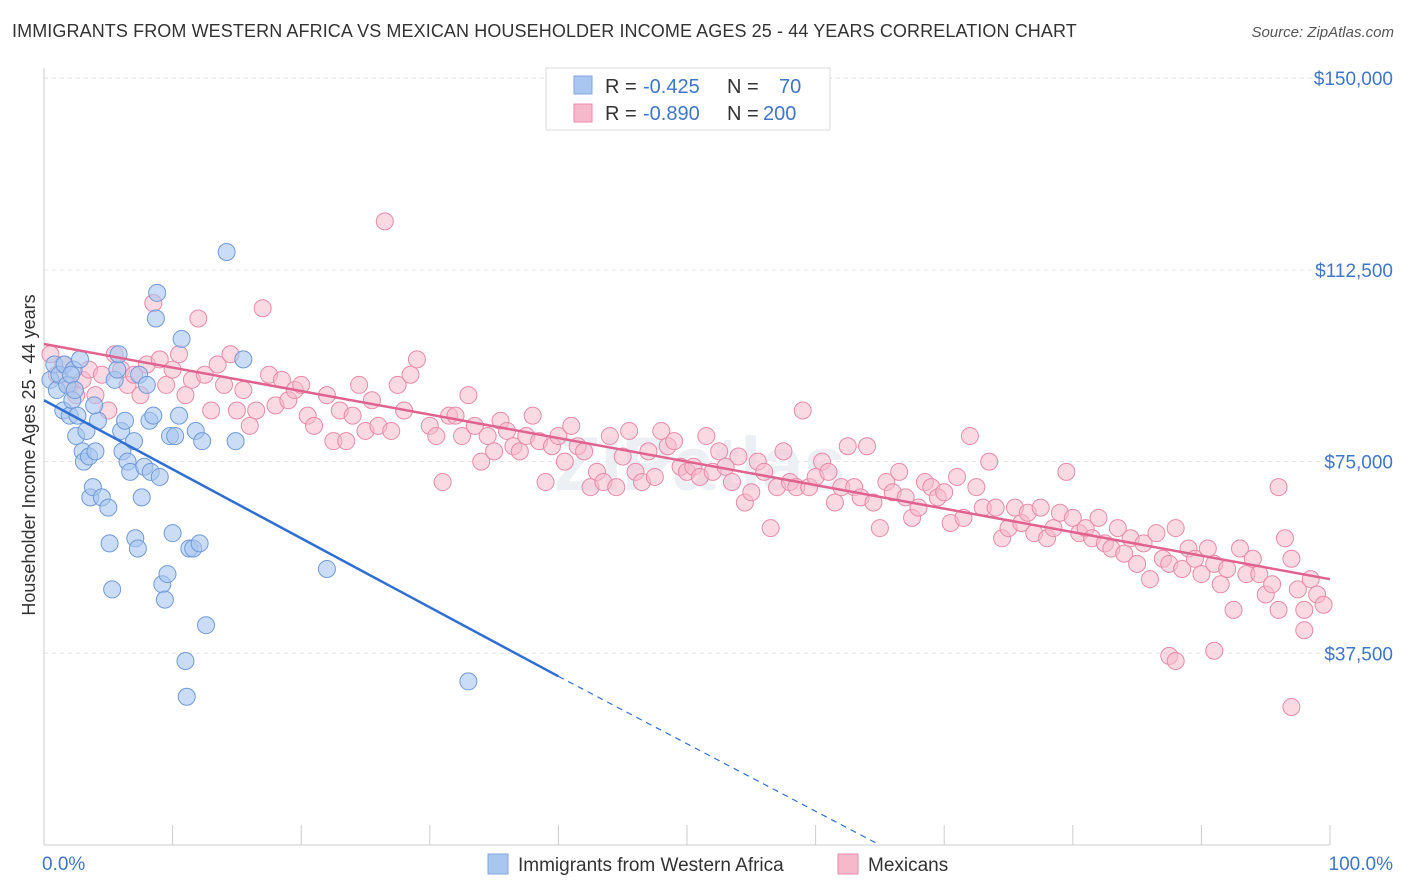 This screenshot has height=892, width=1406. Describe the element at coordinates (848, 864) in the screenshot. I see `bottom-legend-swatch-pink` at that location.